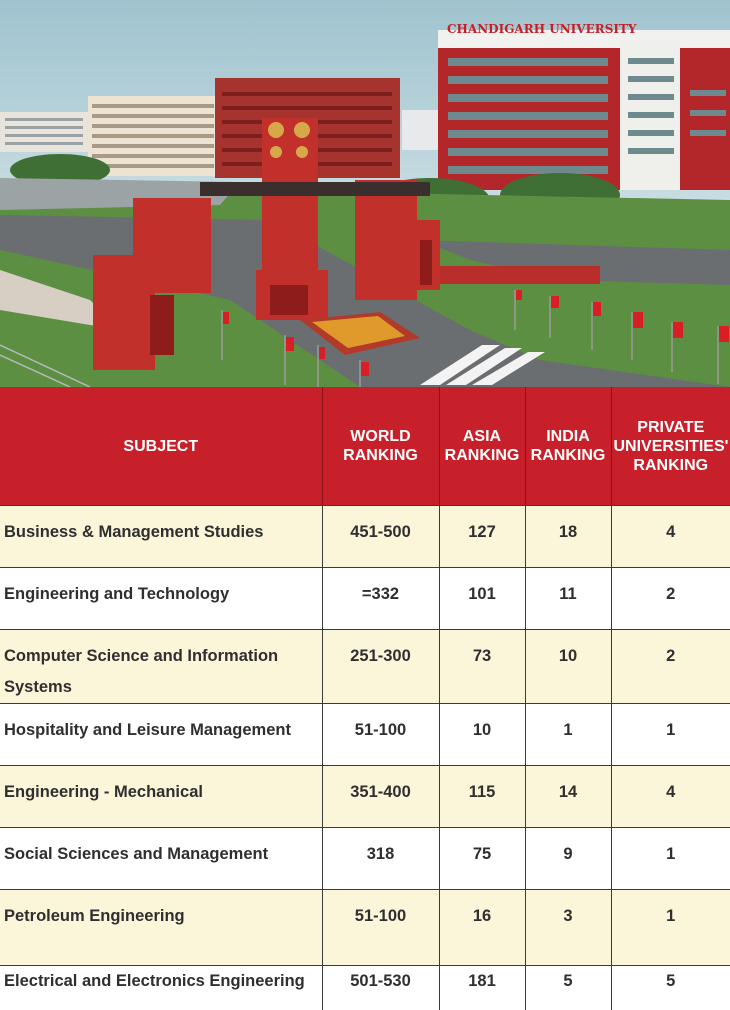 The image size is (730, 1010). I want to click on world-ranking-cell: 318, so click(381, 858).